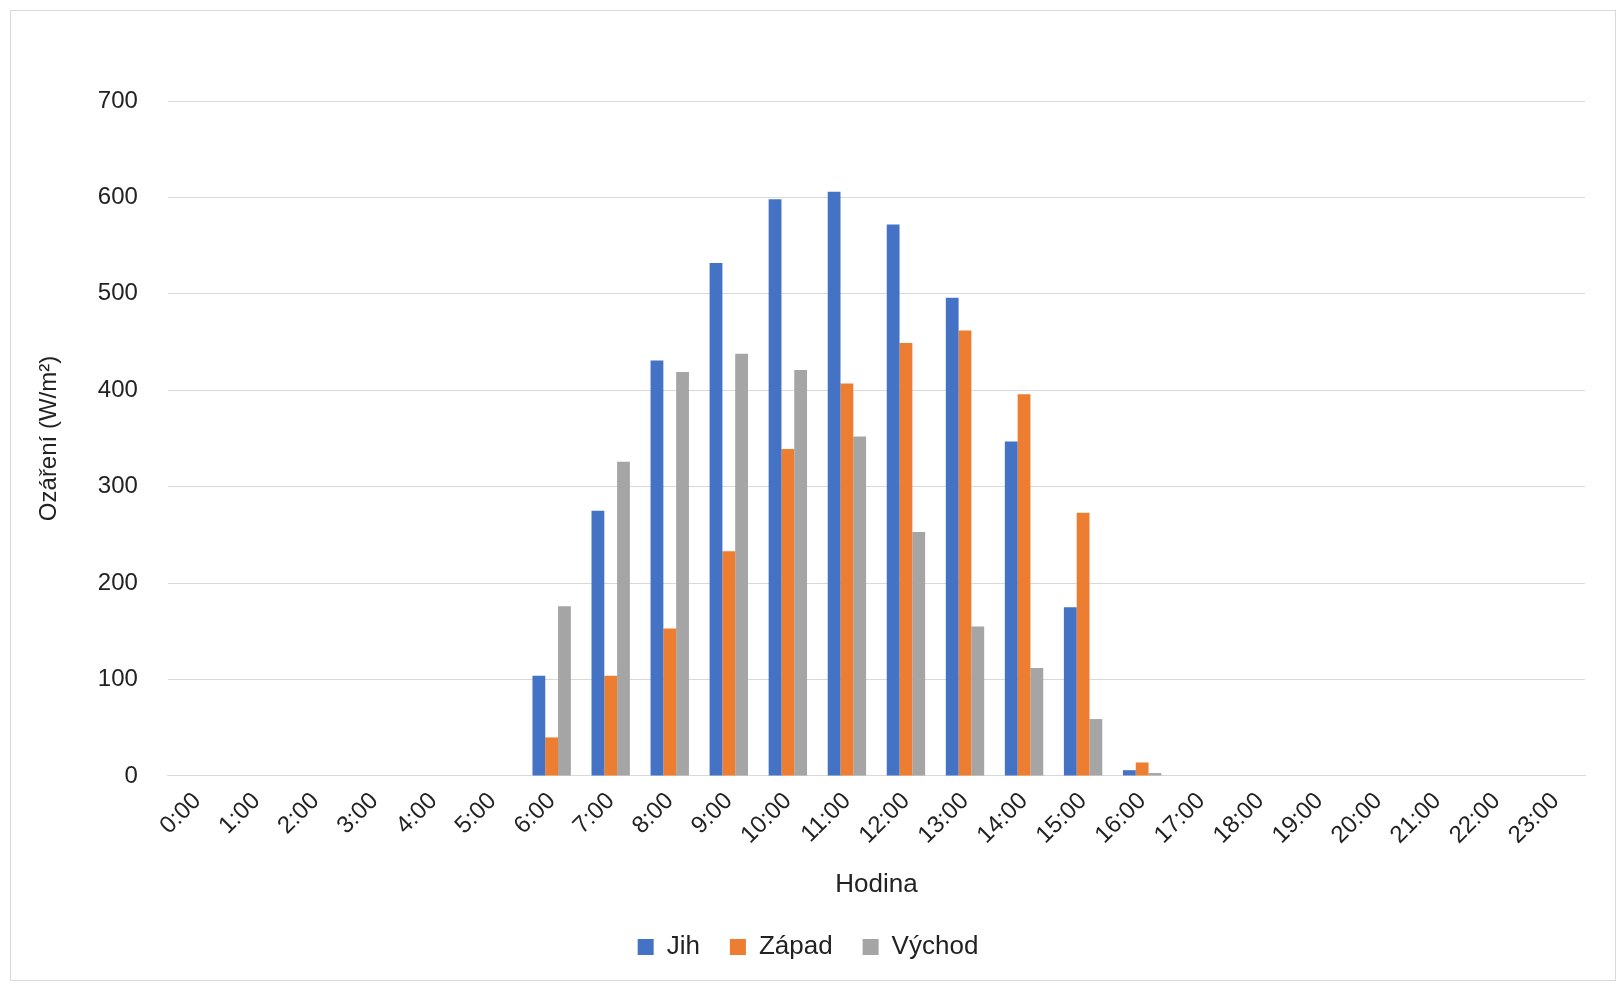 The image size is (1624, 989). What do you see at coordinates (179, 812) in the screenshot?
I see `x-tick-label: 0:00` at bounding box center [179, 812].